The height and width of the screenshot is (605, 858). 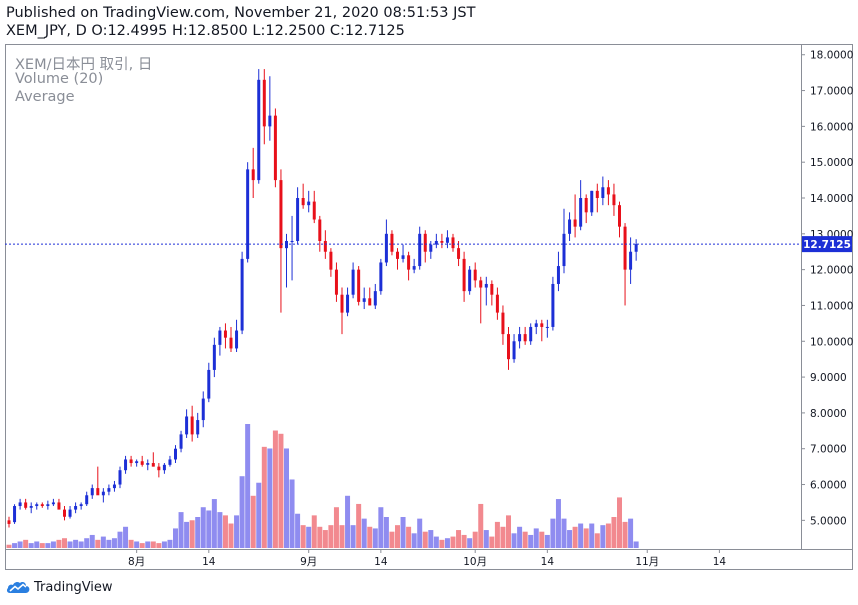 I want to click on tradingview-cloud-icon, so click(x=18, y=587).